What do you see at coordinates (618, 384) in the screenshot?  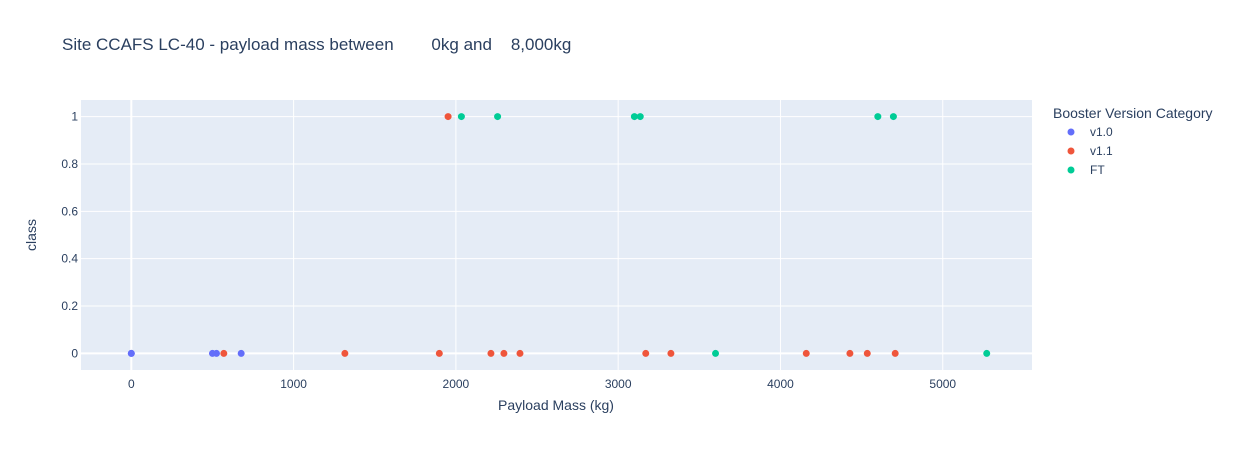 I see `x-tick-label: 3000` at bounding box center [618, 384].